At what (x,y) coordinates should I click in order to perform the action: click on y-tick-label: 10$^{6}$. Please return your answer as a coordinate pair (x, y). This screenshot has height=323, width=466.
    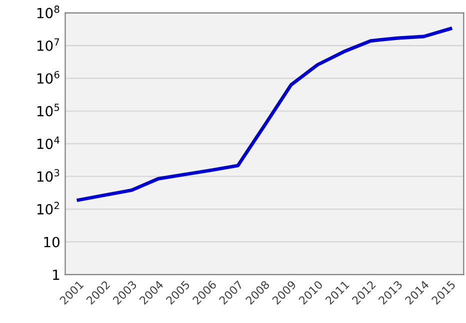
    Looking at the image, I should click on (48, 77).